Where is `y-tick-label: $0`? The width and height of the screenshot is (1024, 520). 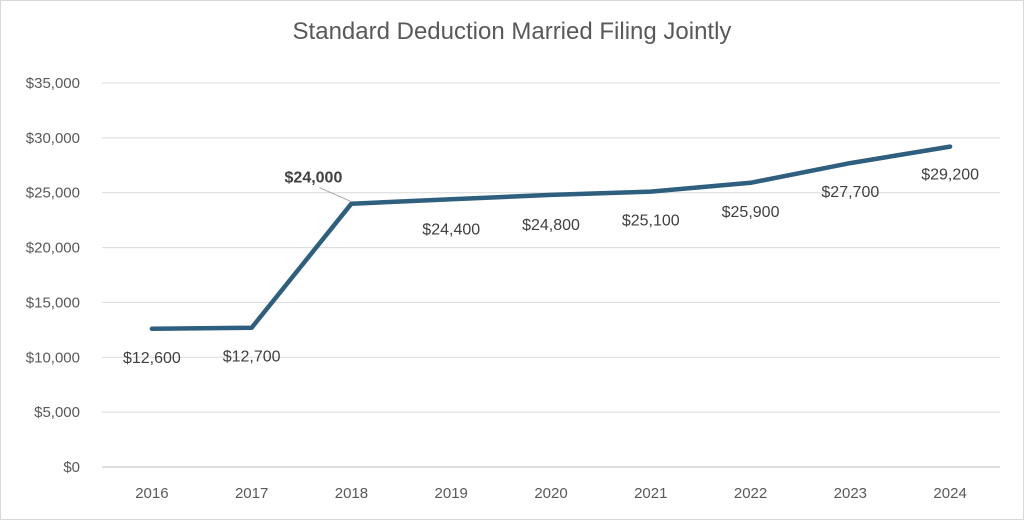
y-tick-label: $0 is located at coordinates (71, 467).